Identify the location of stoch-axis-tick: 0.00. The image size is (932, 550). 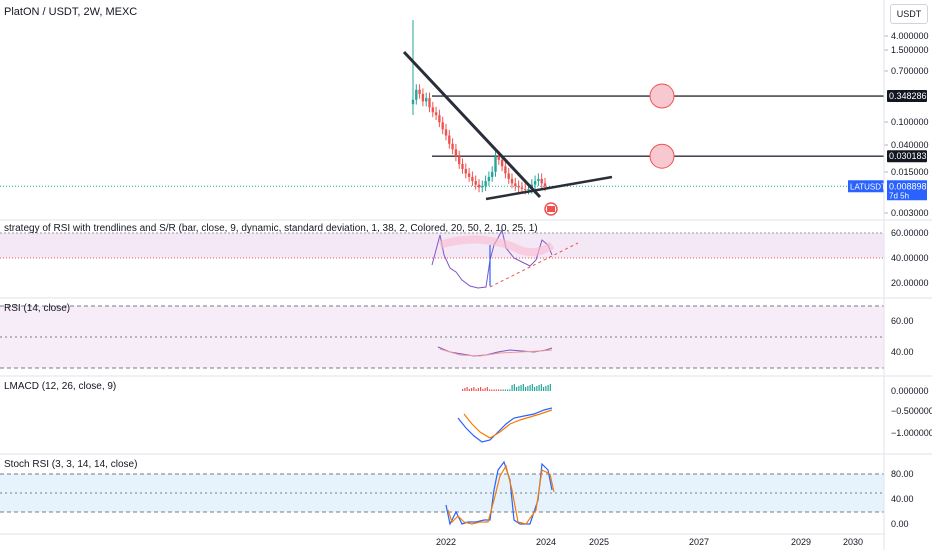
(900, 524).